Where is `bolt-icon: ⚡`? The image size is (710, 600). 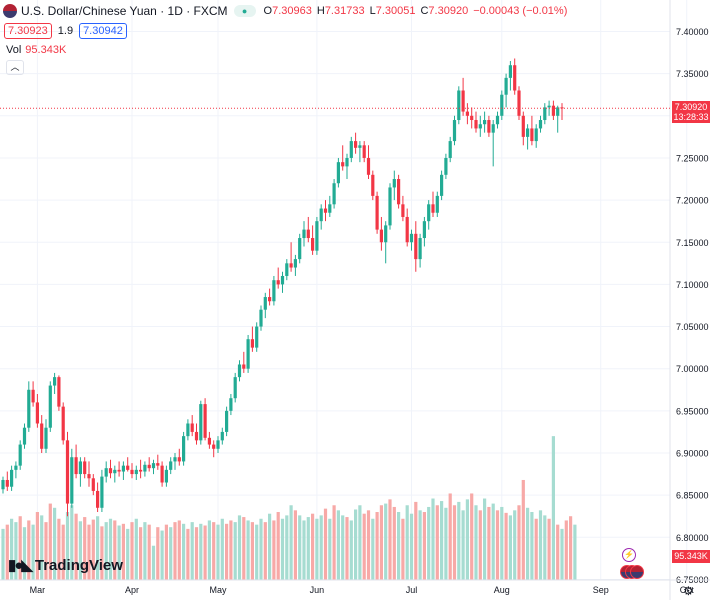
bolt-icon: ⚡ is located at coordinates (629, 555).